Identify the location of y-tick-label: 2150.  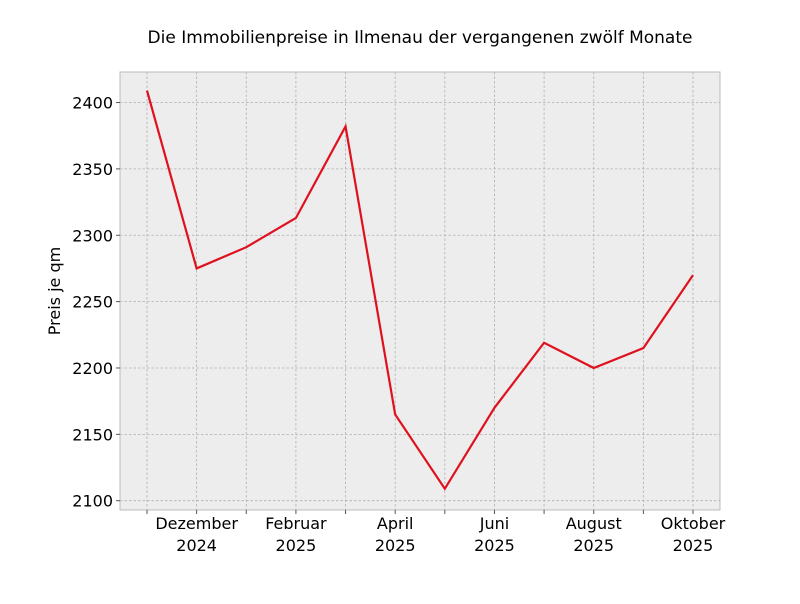
(92, 434).